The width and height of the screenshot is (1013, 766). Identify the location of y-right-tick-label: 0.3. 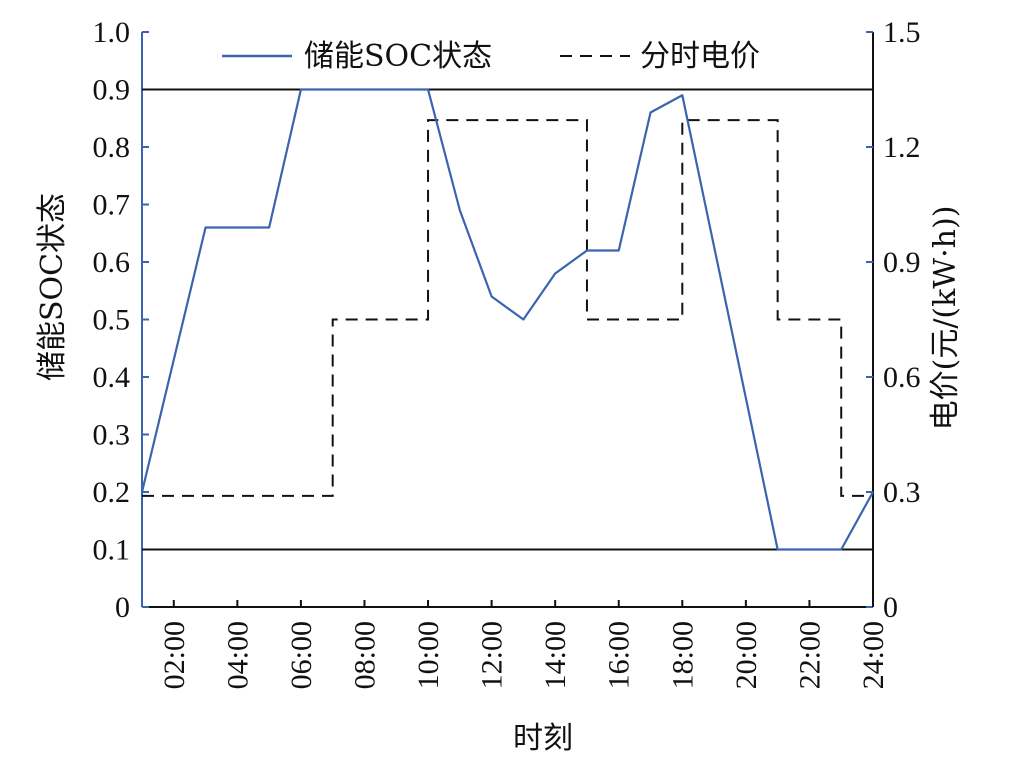
(902, 492).